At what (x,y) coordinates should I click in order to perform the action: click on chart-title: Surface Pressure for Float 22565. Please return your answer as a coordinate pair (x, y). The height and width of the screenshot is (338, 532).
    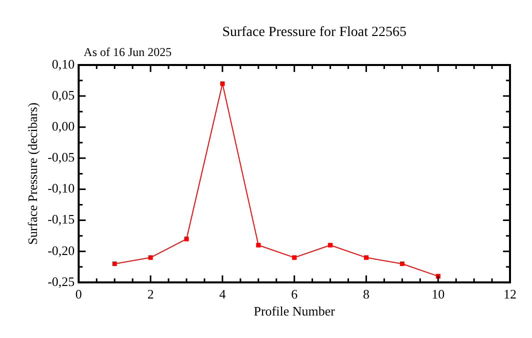
    Looking at the image, I should click on (314, 32).